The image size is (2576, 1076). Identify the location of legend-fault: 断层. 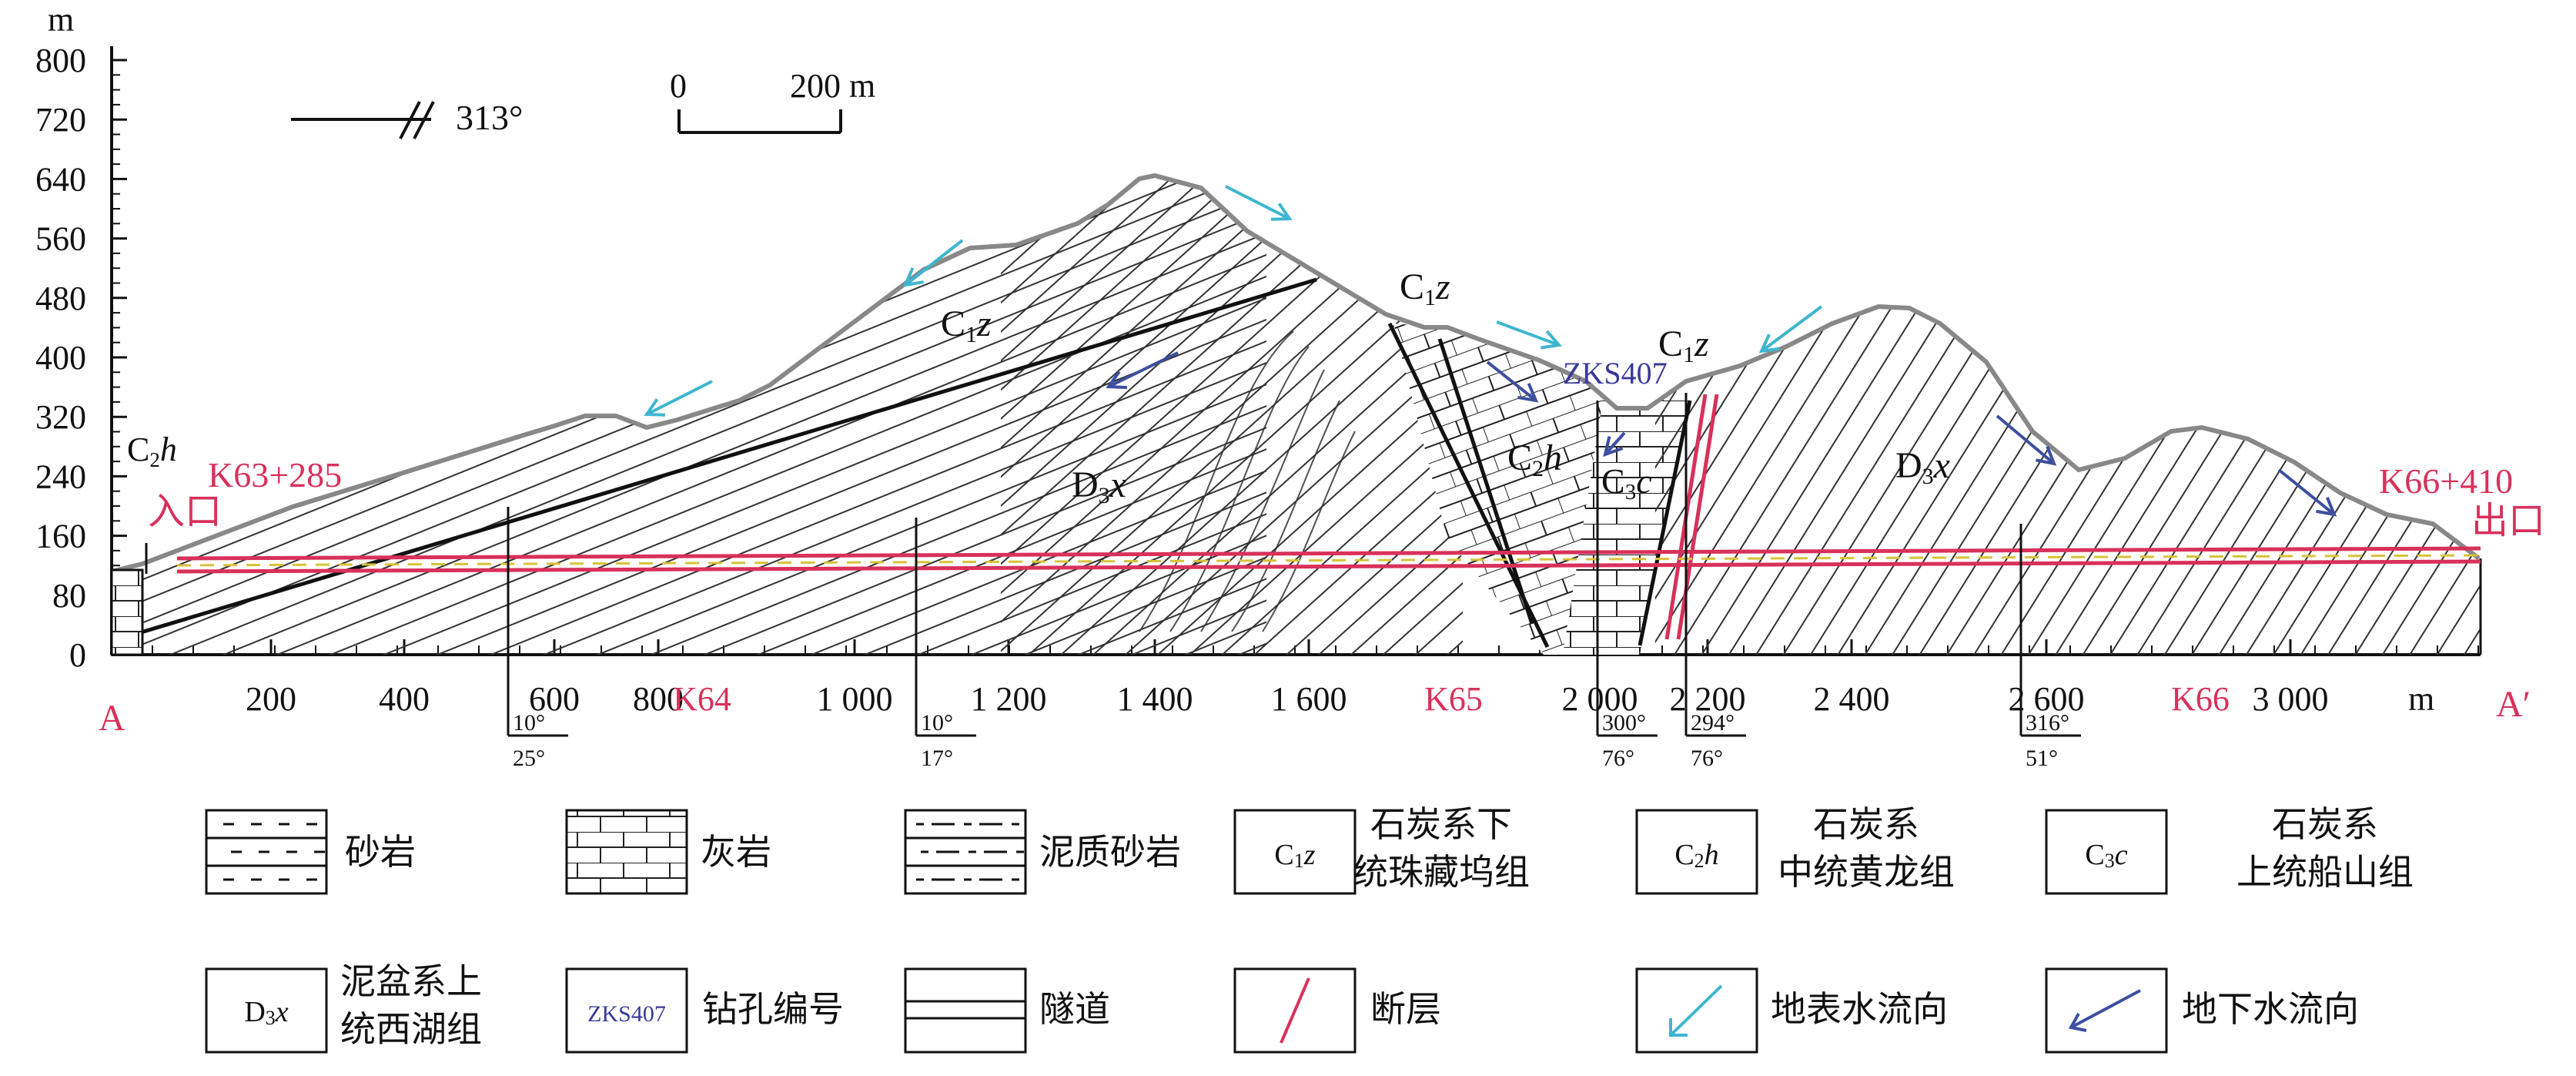
(1405, 1010).